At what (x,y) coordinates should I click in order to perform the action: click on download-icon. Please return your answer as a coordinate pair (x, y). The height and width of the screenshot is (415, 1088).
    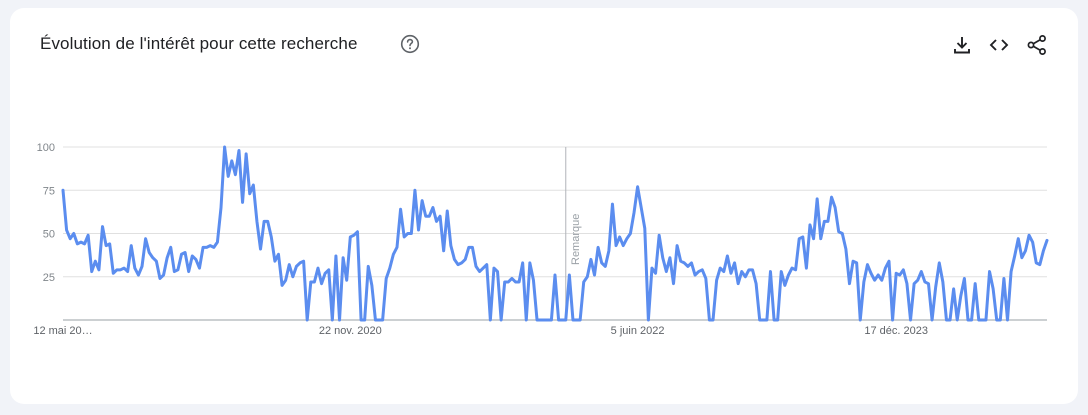
    Looking at the image, I should click on (962, 45).